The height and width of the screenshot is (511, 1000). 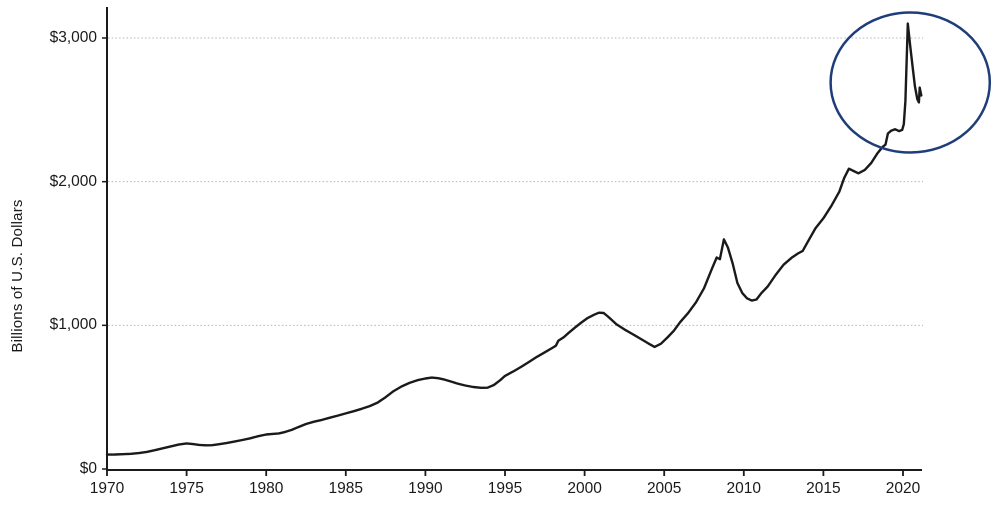 I want to click on x-tick-label: 1970, so click(x=107, y=488).